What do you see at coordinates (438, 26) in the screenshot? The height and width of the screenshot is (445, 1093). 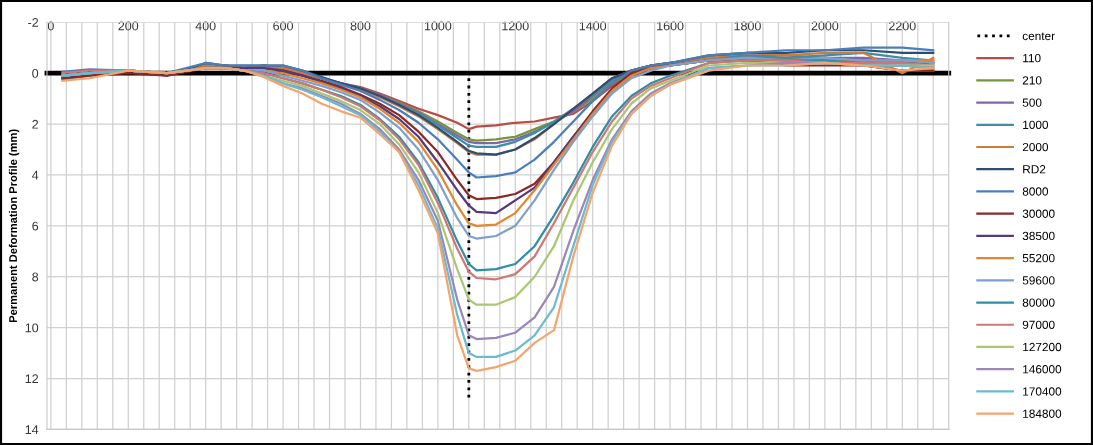 I see `x-tick-label: 1000` at bounding box center [438, 26].